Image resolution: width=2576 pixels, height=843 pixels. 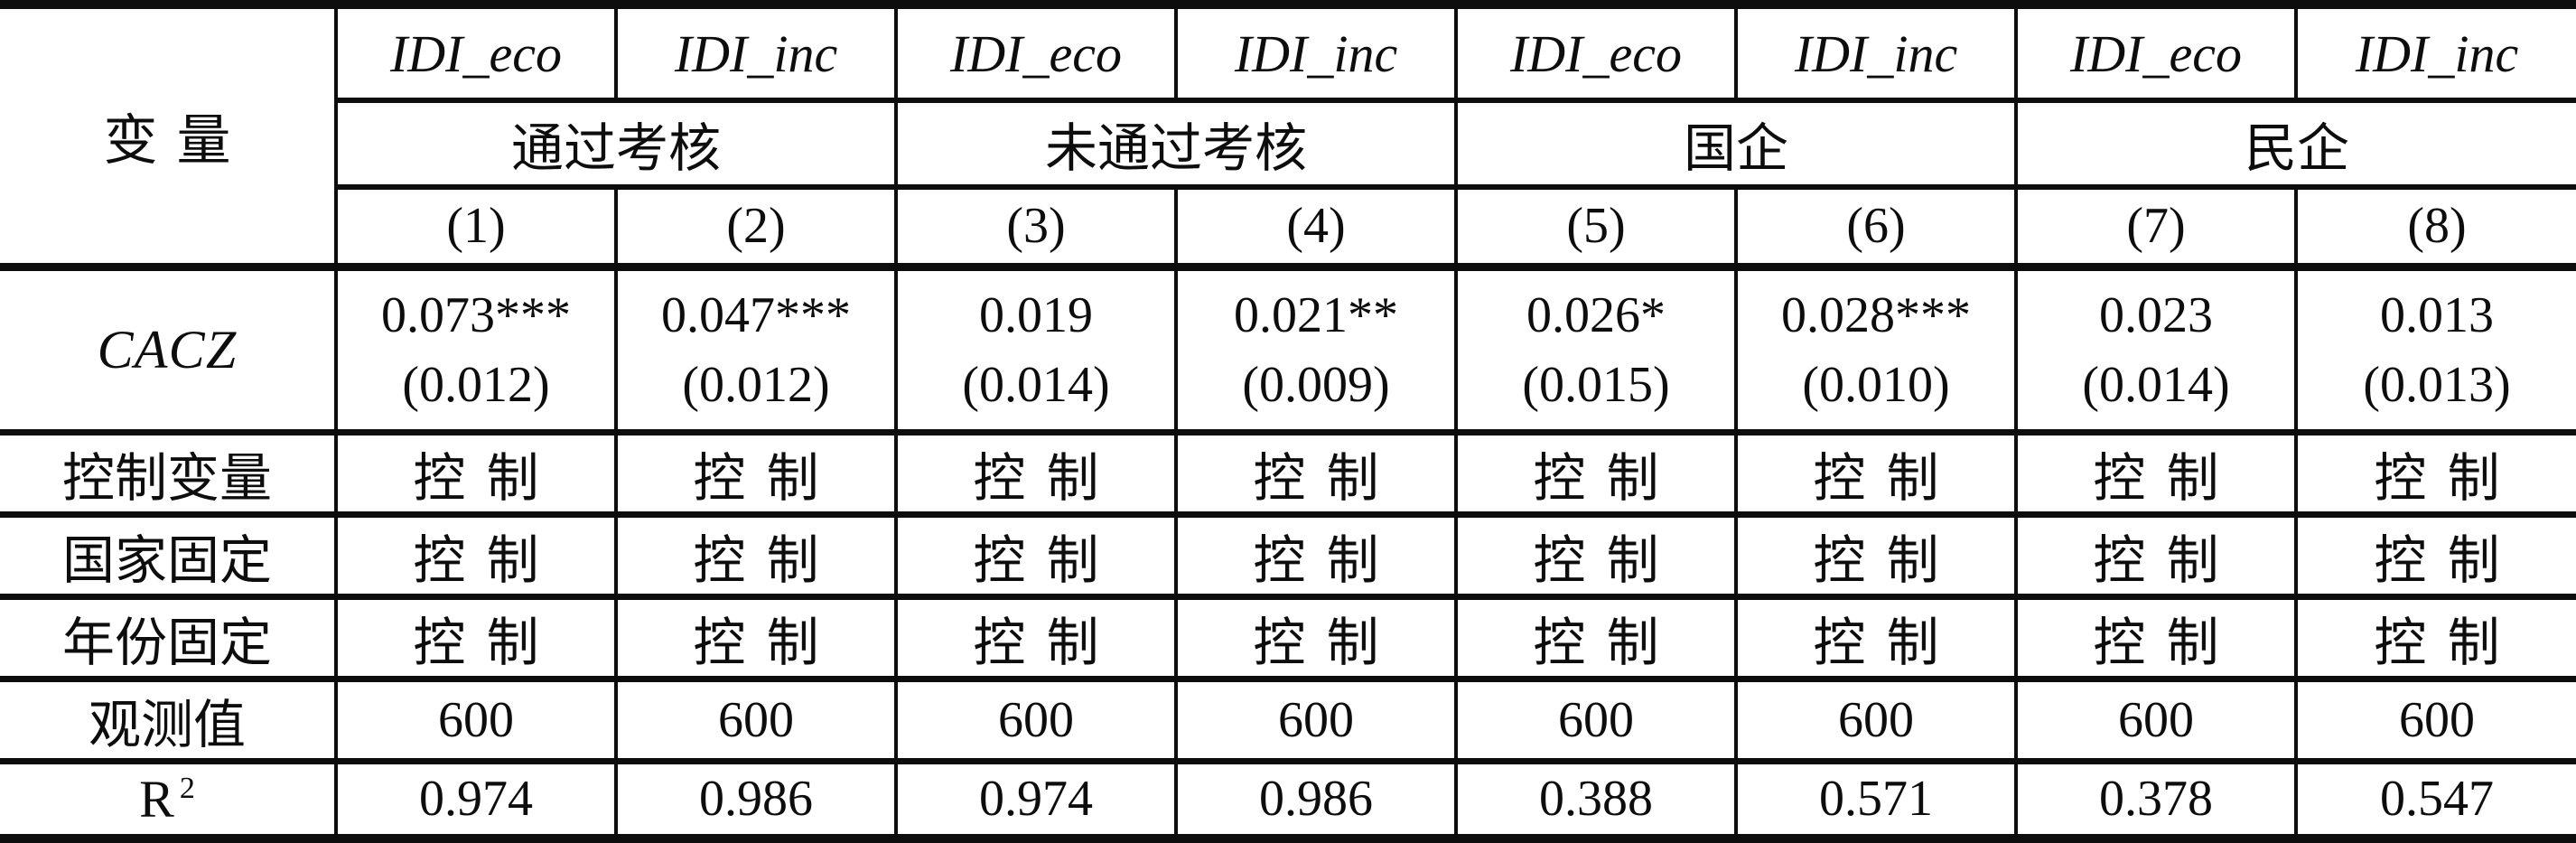 I want to click on control-variables-row: 控制变量 控制 控制 控制 控制 控制 控制 控制 控制, so click(x=1288, y=475).